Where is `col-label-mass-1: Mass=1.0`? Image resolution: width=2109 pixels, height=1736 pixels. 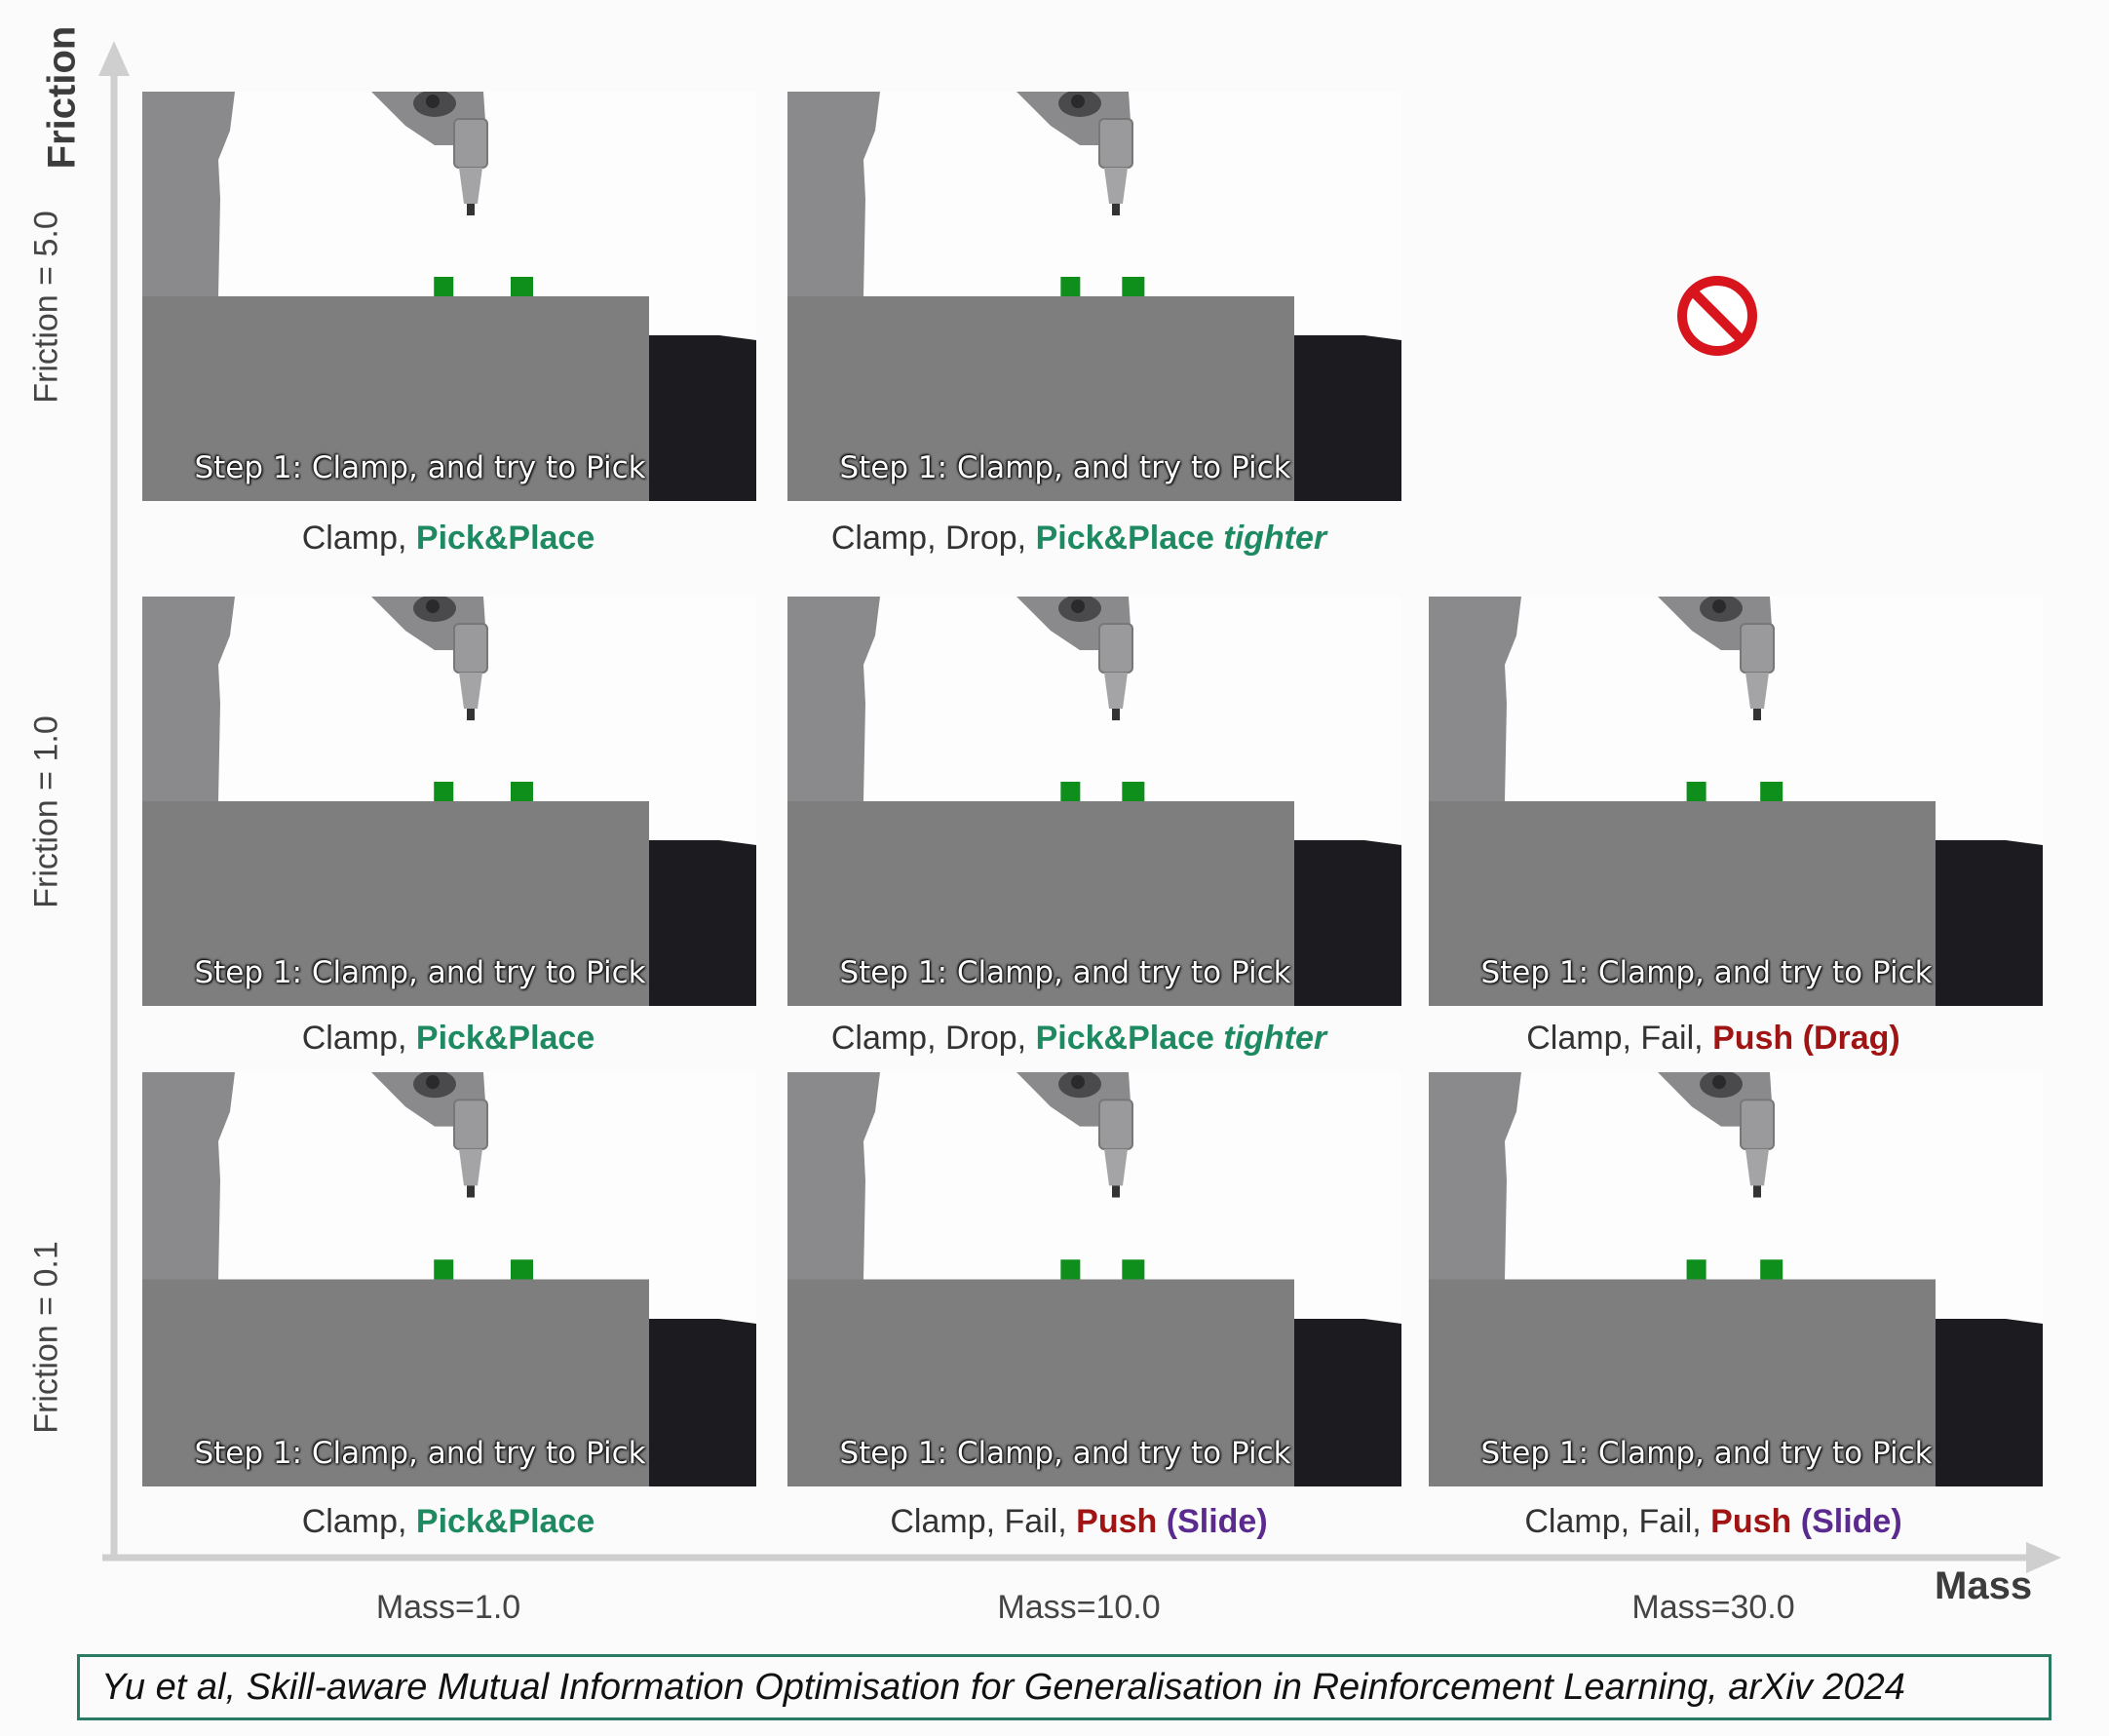 col-label-mass-1: Mass=1.0 is located at coordinates (448, 1607).